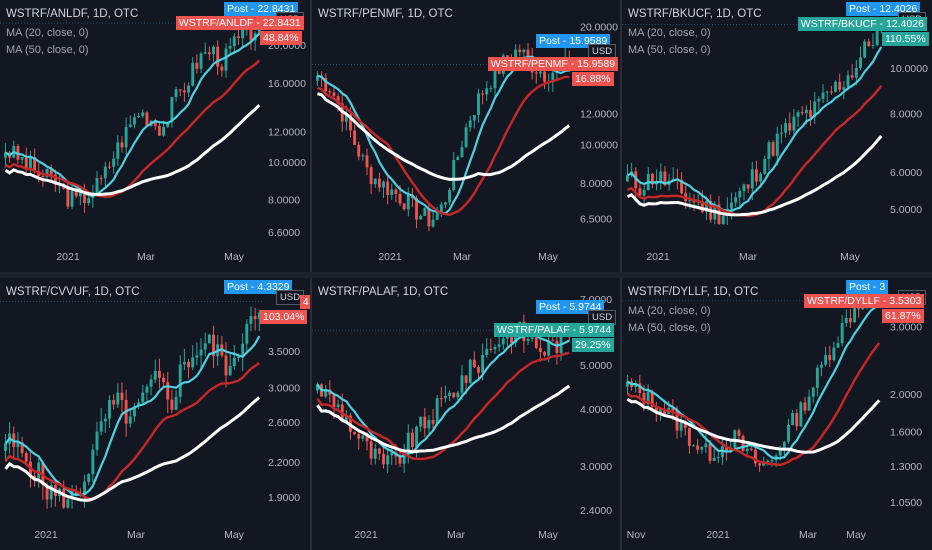 This screenshot has height=550, width=932. I want to click on symbol-title: WSTRF/BKUCF, 1D, OTC, so click(695, 14).